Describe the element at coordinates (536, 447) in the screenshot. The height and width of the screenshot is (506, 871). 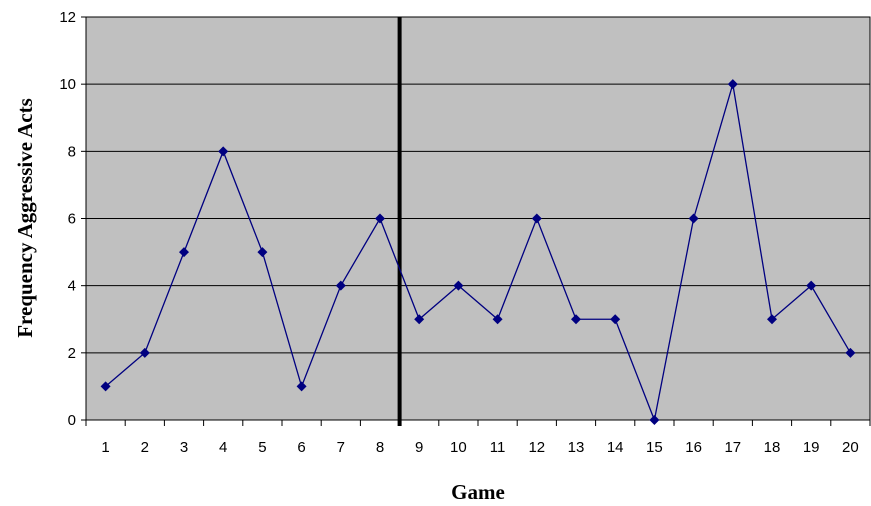
I see `x-tick-label: 12` at that location.